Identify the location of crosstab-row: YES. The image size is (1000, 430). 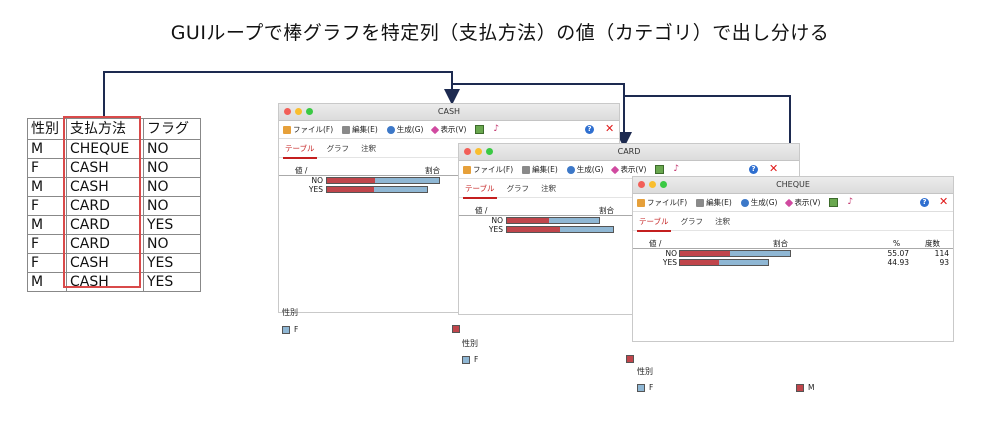
(629, 229).